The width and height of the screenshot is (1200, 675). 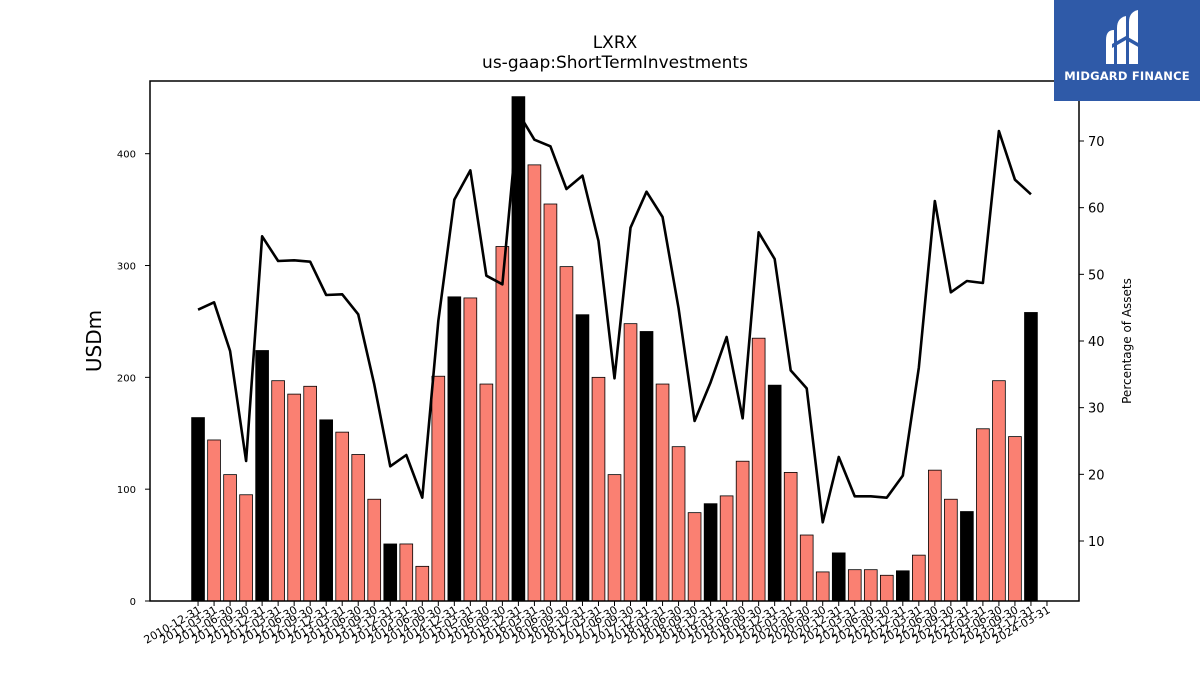 What do you see at coordinates (126, 490) in the screenshot?
I see `y-tick-label: 100` at bounding box center [126, 490].